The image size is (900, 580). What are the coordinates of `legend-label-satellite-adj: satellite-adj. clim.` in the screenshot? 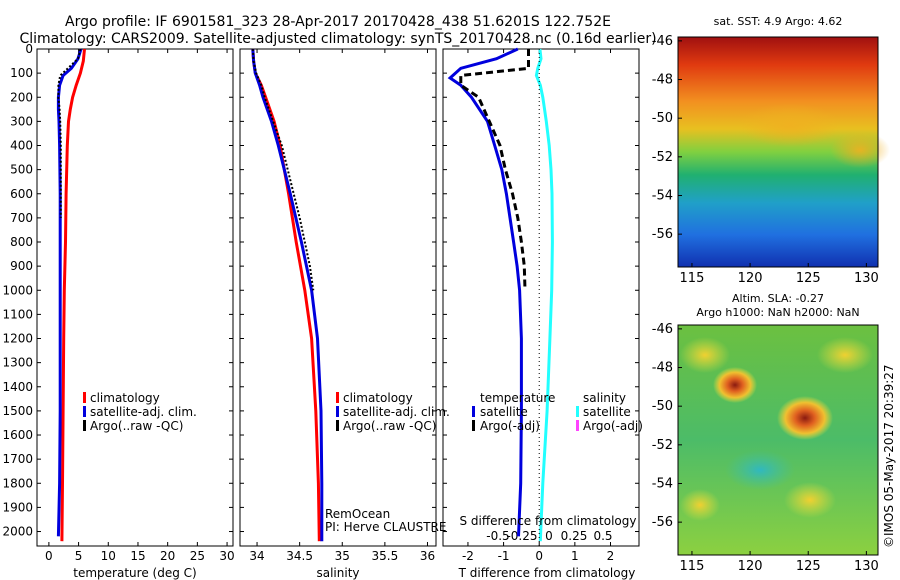 It's located at (143, 412).